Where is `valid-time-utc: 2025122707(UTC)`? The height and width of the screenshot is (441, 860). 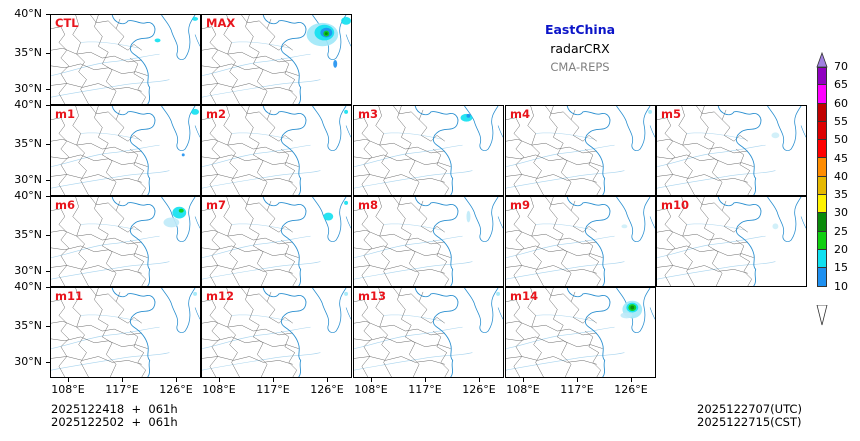 valid-time-utc: 2025122707(UTC) is located at coordinates (749, 409).